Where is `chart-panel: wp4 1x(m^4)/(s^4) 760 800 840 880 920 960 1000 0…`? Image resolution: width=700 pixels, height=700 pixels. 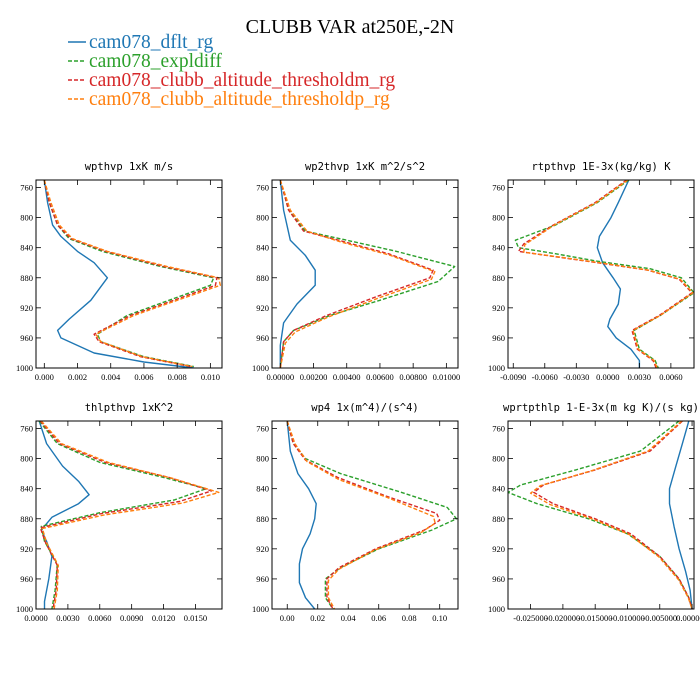
chart-panel: wp4 1x(m^4)/(s^4) 760 800 840 880 920 960 1000 0… is located at coordinates (355, 512).